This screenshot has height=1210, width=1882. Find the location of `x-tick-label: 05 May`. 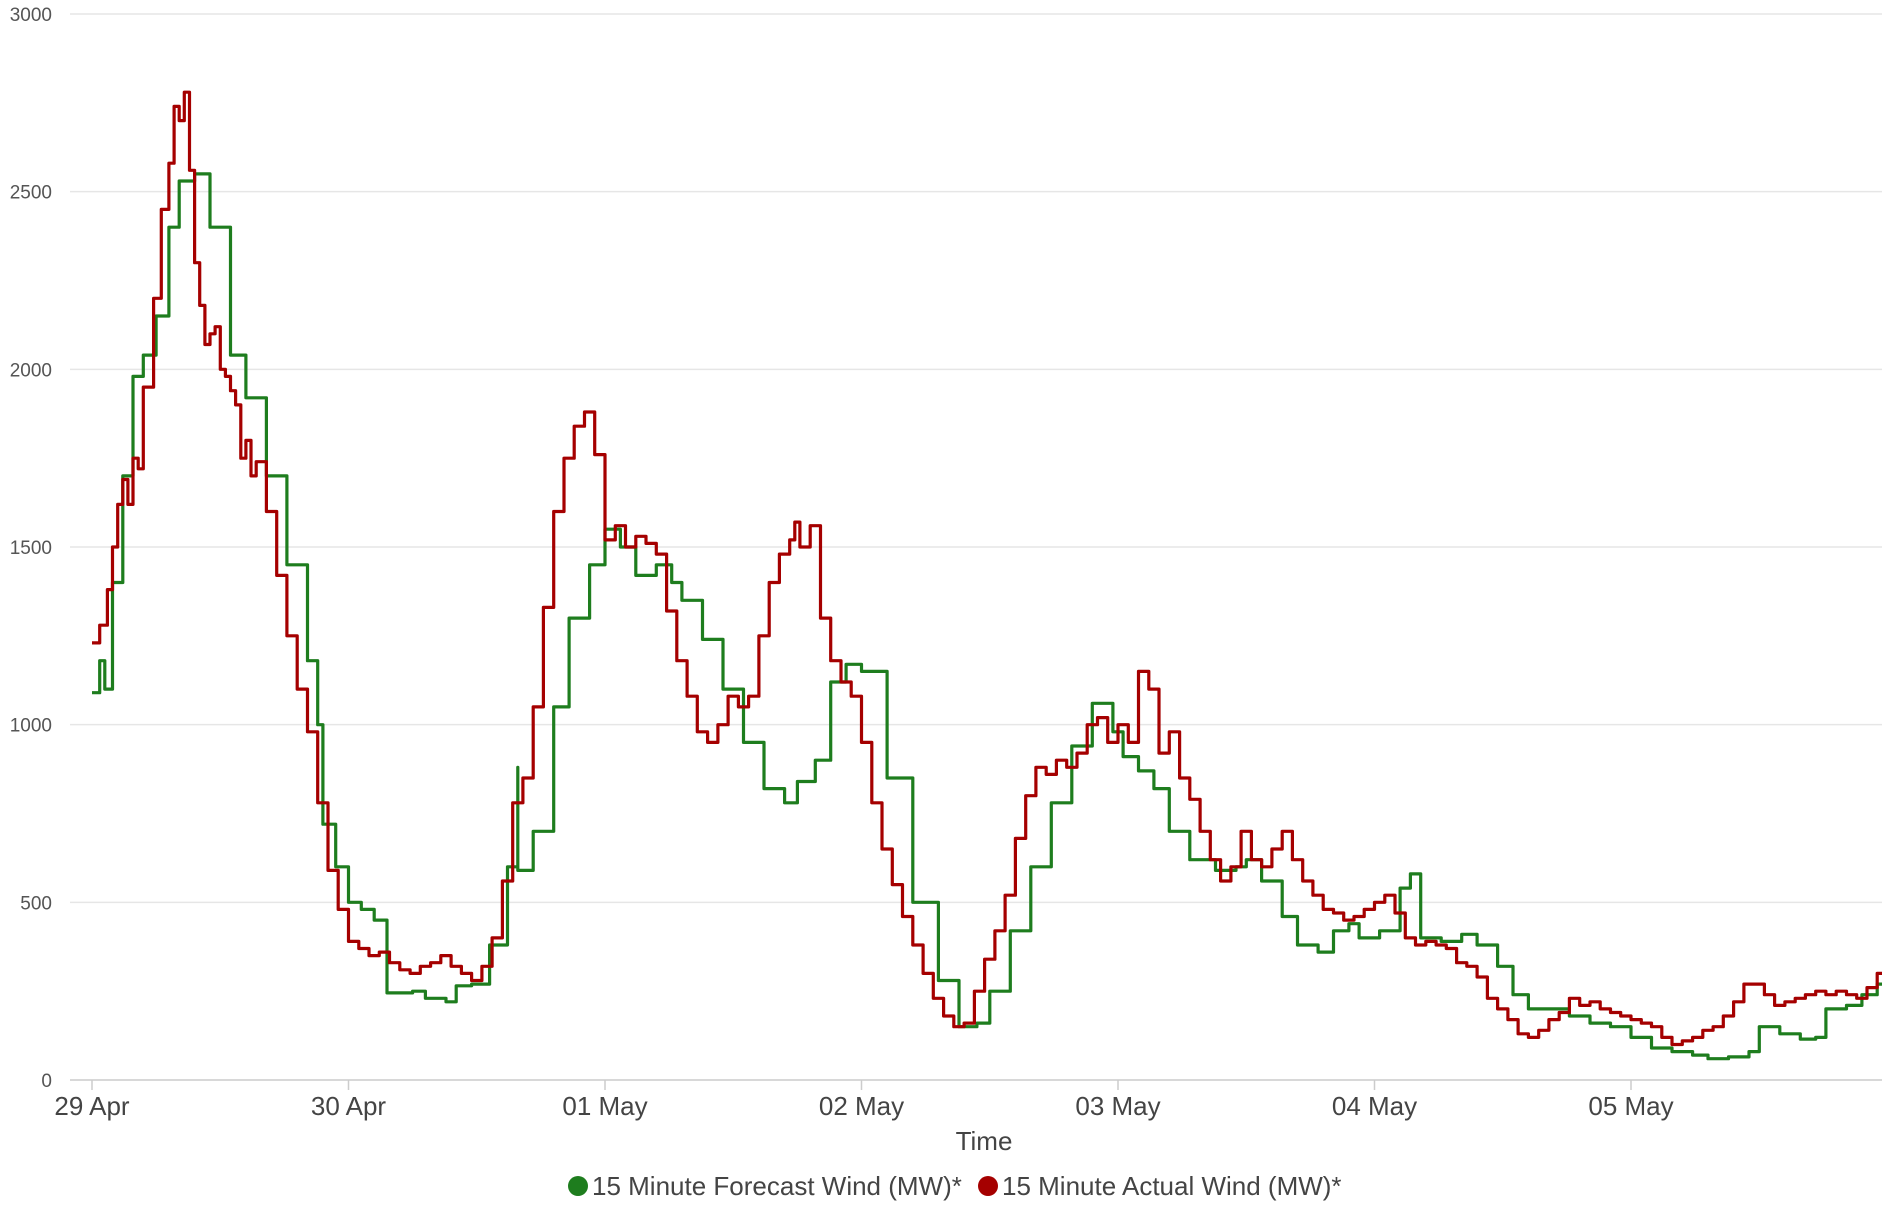

x-tick-label: 05 May is located at coordinates (1630, 1106).